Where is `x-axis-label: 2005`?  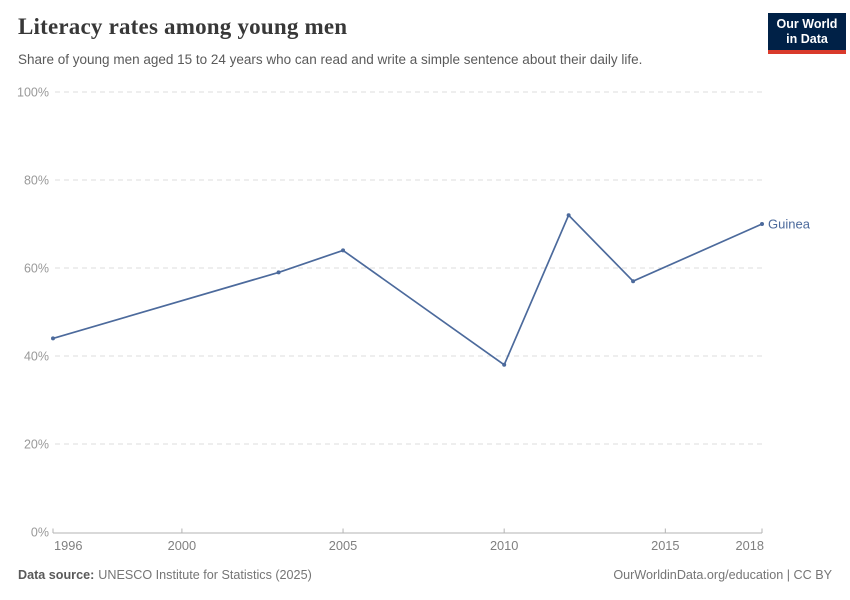
x-axis-label: 2005 is located at coordinates (343, 545).